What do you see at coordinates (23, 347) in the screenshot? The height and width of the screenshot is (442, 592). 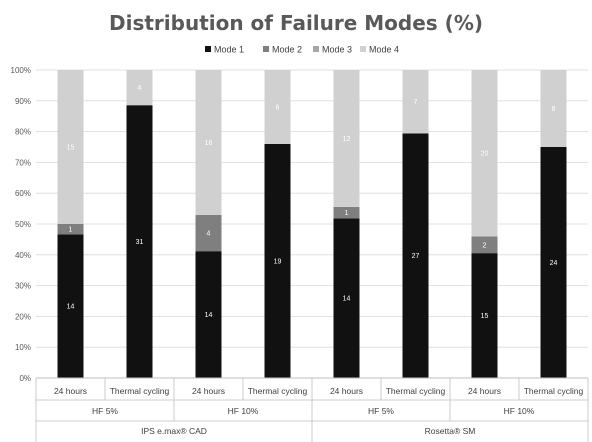 I see `y-tick-label: 10%` at bounding box center [23, 347].